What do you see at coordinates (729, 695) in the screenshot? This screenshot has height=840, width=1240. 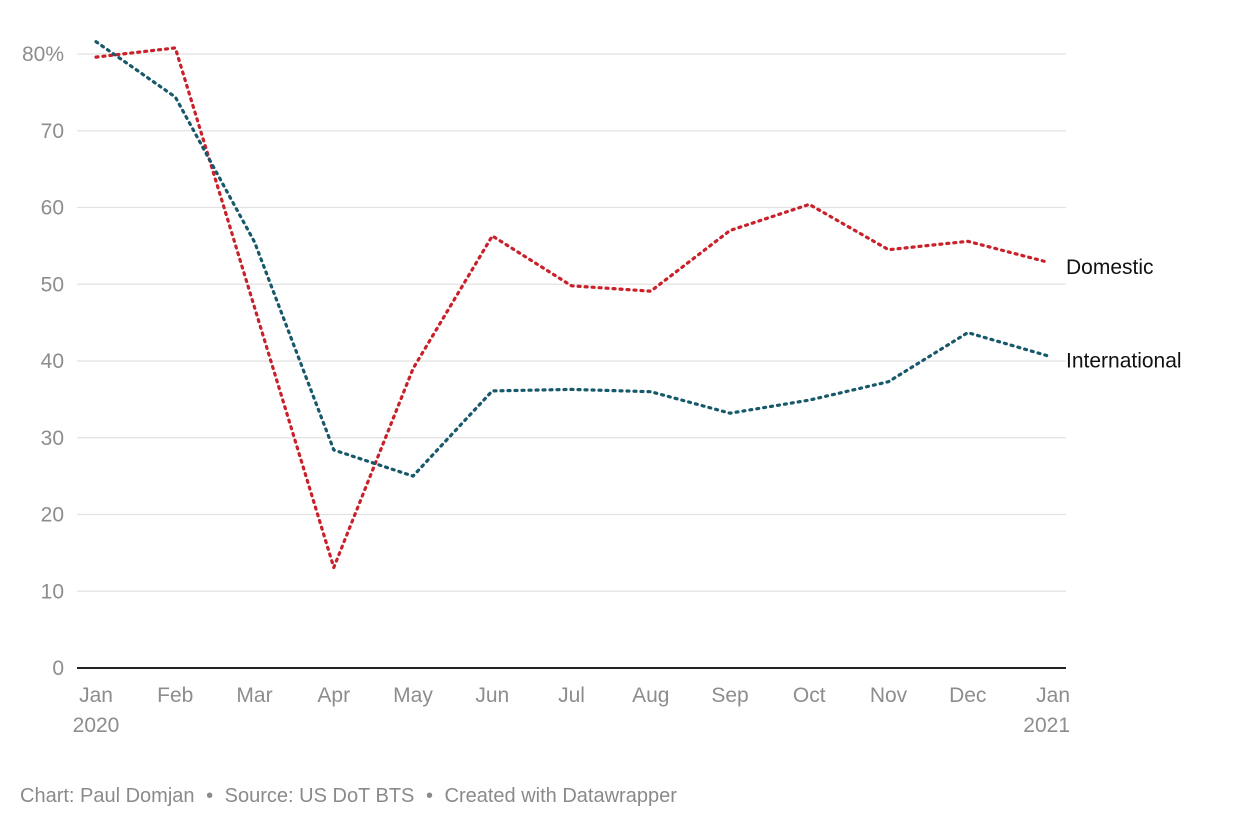 I see `x-tick-label: Sep` at bounding box center [729, 695].